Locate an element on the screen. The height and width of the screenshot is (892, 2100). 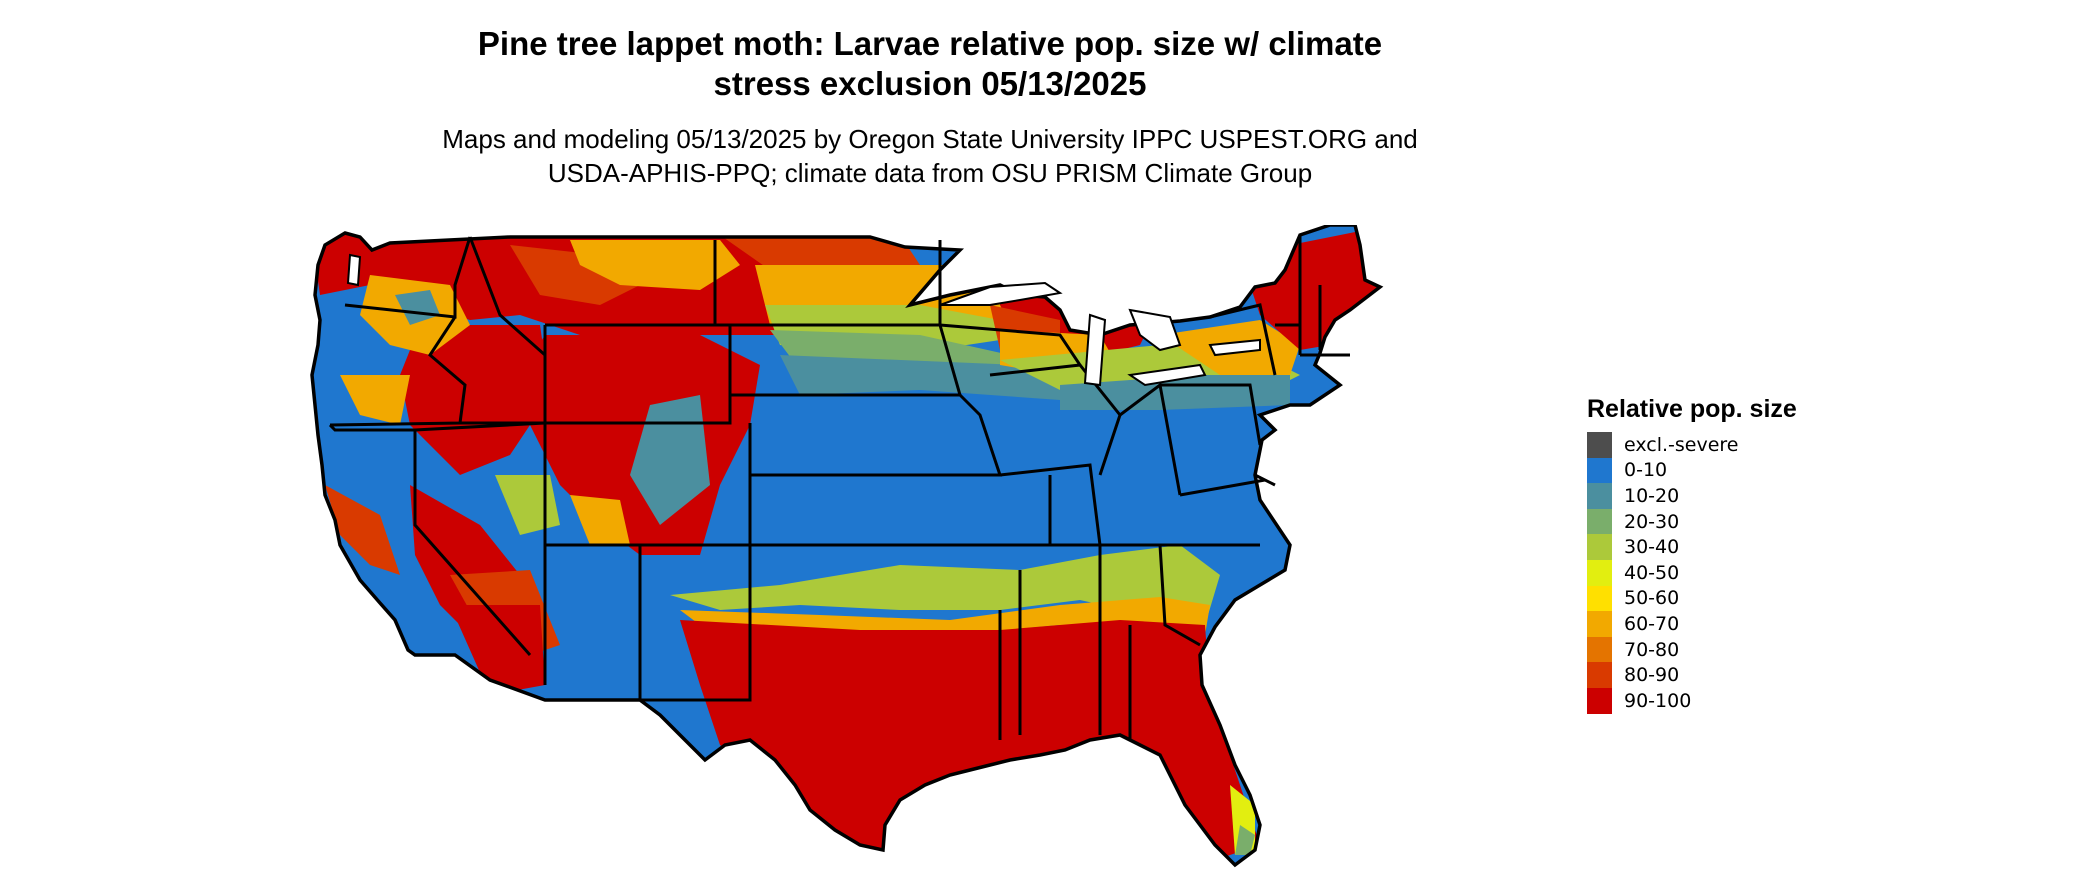
lake-ontario is located at coordinates (1234, 347).